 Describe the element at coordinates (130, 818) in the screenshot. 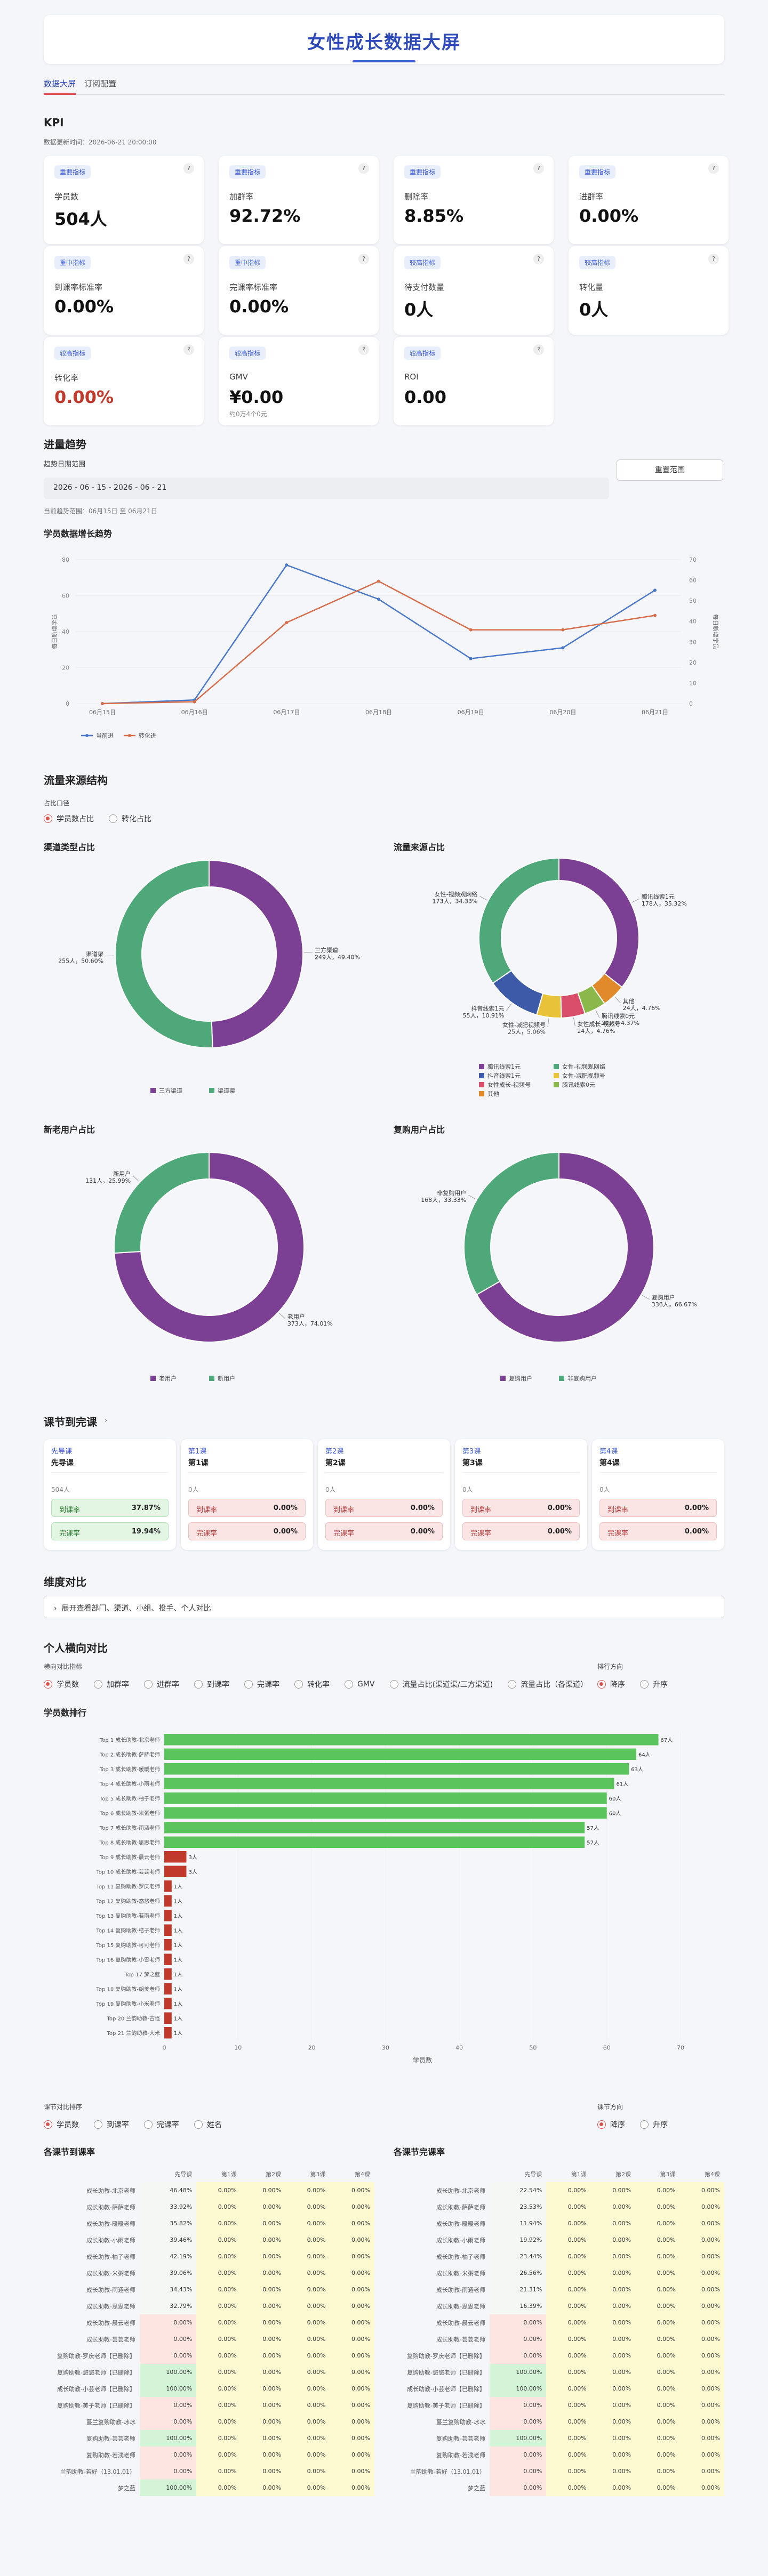

I see `caliber-radio: 转化占比` at that location.